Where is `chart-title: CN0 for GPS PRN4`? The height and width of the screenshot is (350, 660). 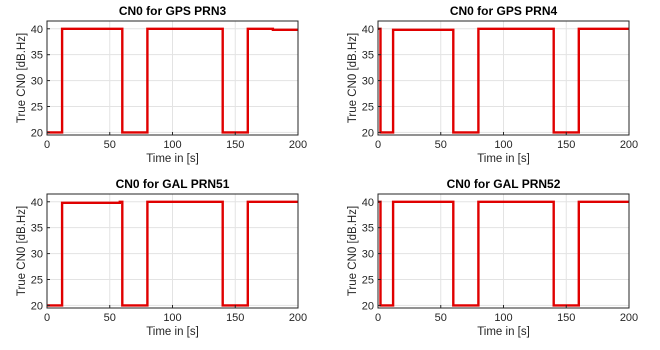 chart-title: CN0 for GPS PRN4 is located at coordinates (504, 11).